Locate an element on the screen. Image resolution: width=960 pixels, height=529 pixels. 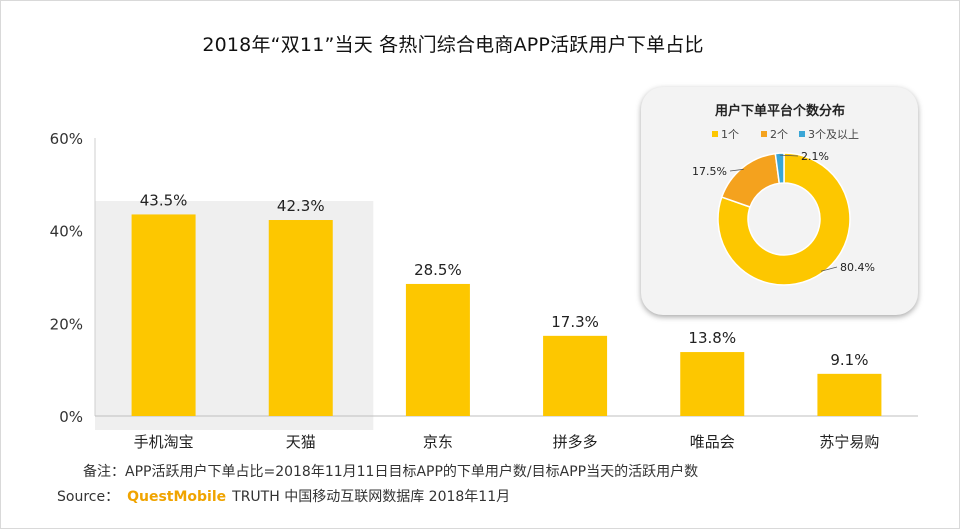
bar-value-label: 17.3% is located at coordinates (575, 322).